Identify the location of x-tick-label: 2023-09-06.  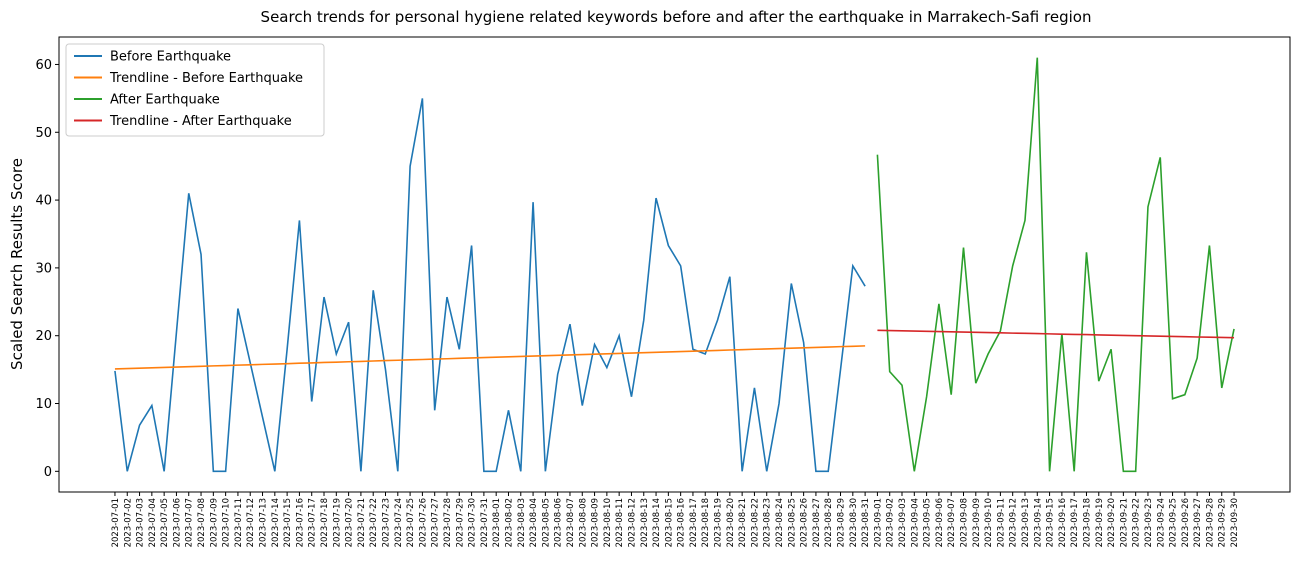
(940, 522).